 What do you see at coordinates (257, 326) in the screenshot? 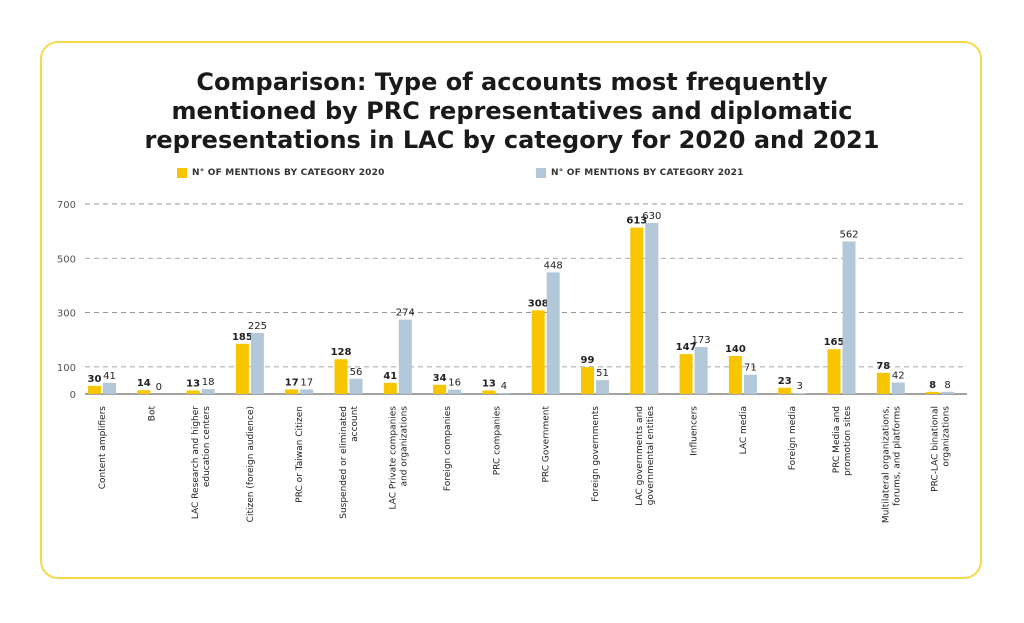
I see `value-label-2021-3: 225` at bounding box center [257, 326].